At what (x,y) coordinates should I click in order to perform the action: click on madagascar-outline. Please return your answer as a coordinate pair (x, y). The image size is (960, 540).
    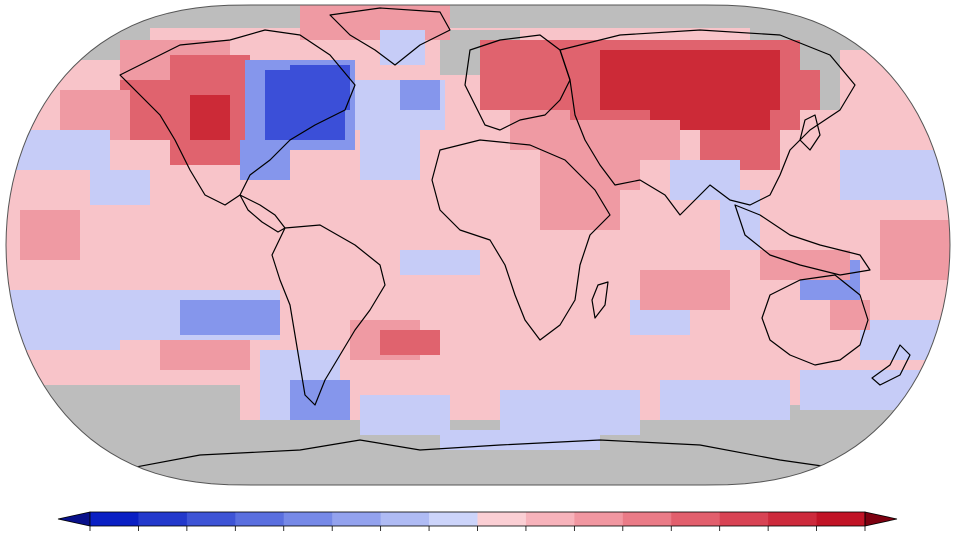
    Looking at the image, I should click on (600, 300).